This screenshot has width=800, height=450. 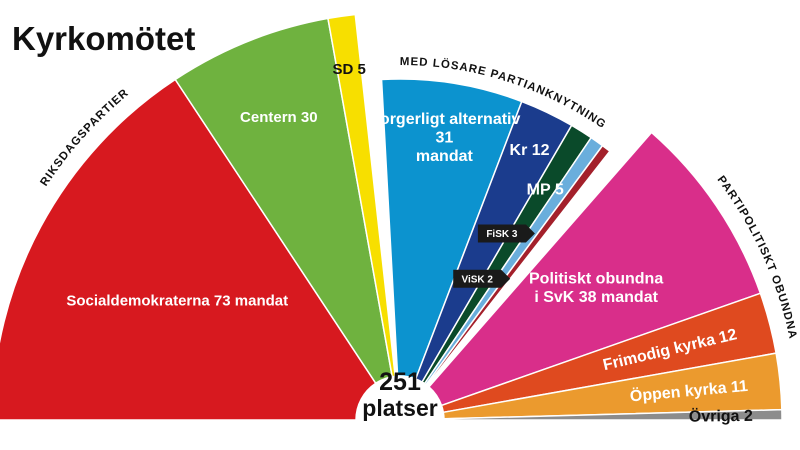 I want to click on slice-label-visk-2: ViSK 2, so click(x=477, y=279).